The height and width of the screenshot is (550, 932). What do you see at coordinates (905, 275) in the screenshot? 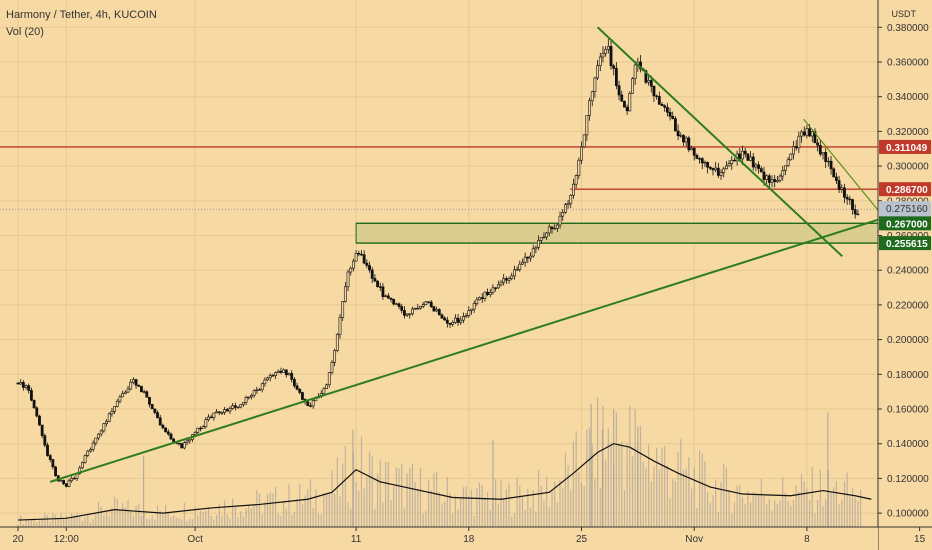
I see `price-axis-panel` at bounding box center [905, 275].